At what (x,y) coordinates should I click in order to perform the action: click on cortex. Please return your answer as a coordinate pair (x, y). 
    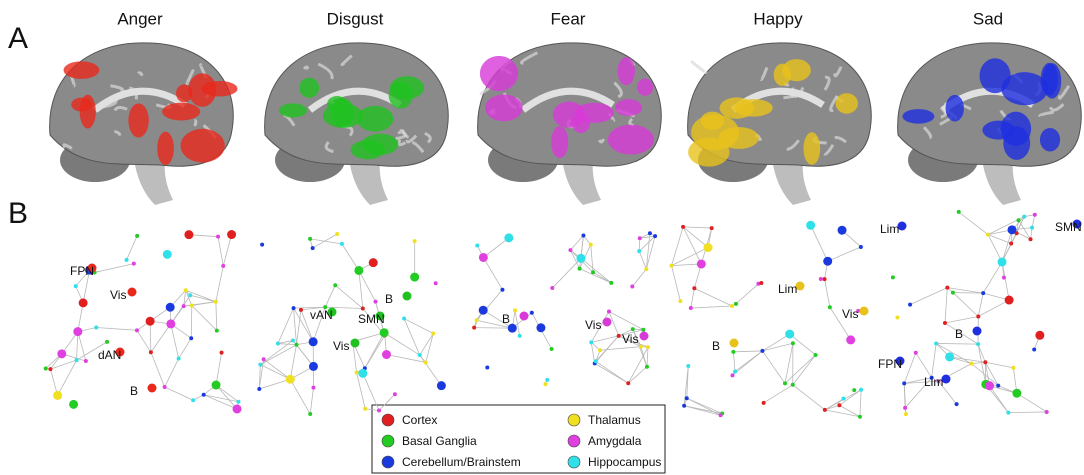
    Looking at the image, I should click on (356, 104).